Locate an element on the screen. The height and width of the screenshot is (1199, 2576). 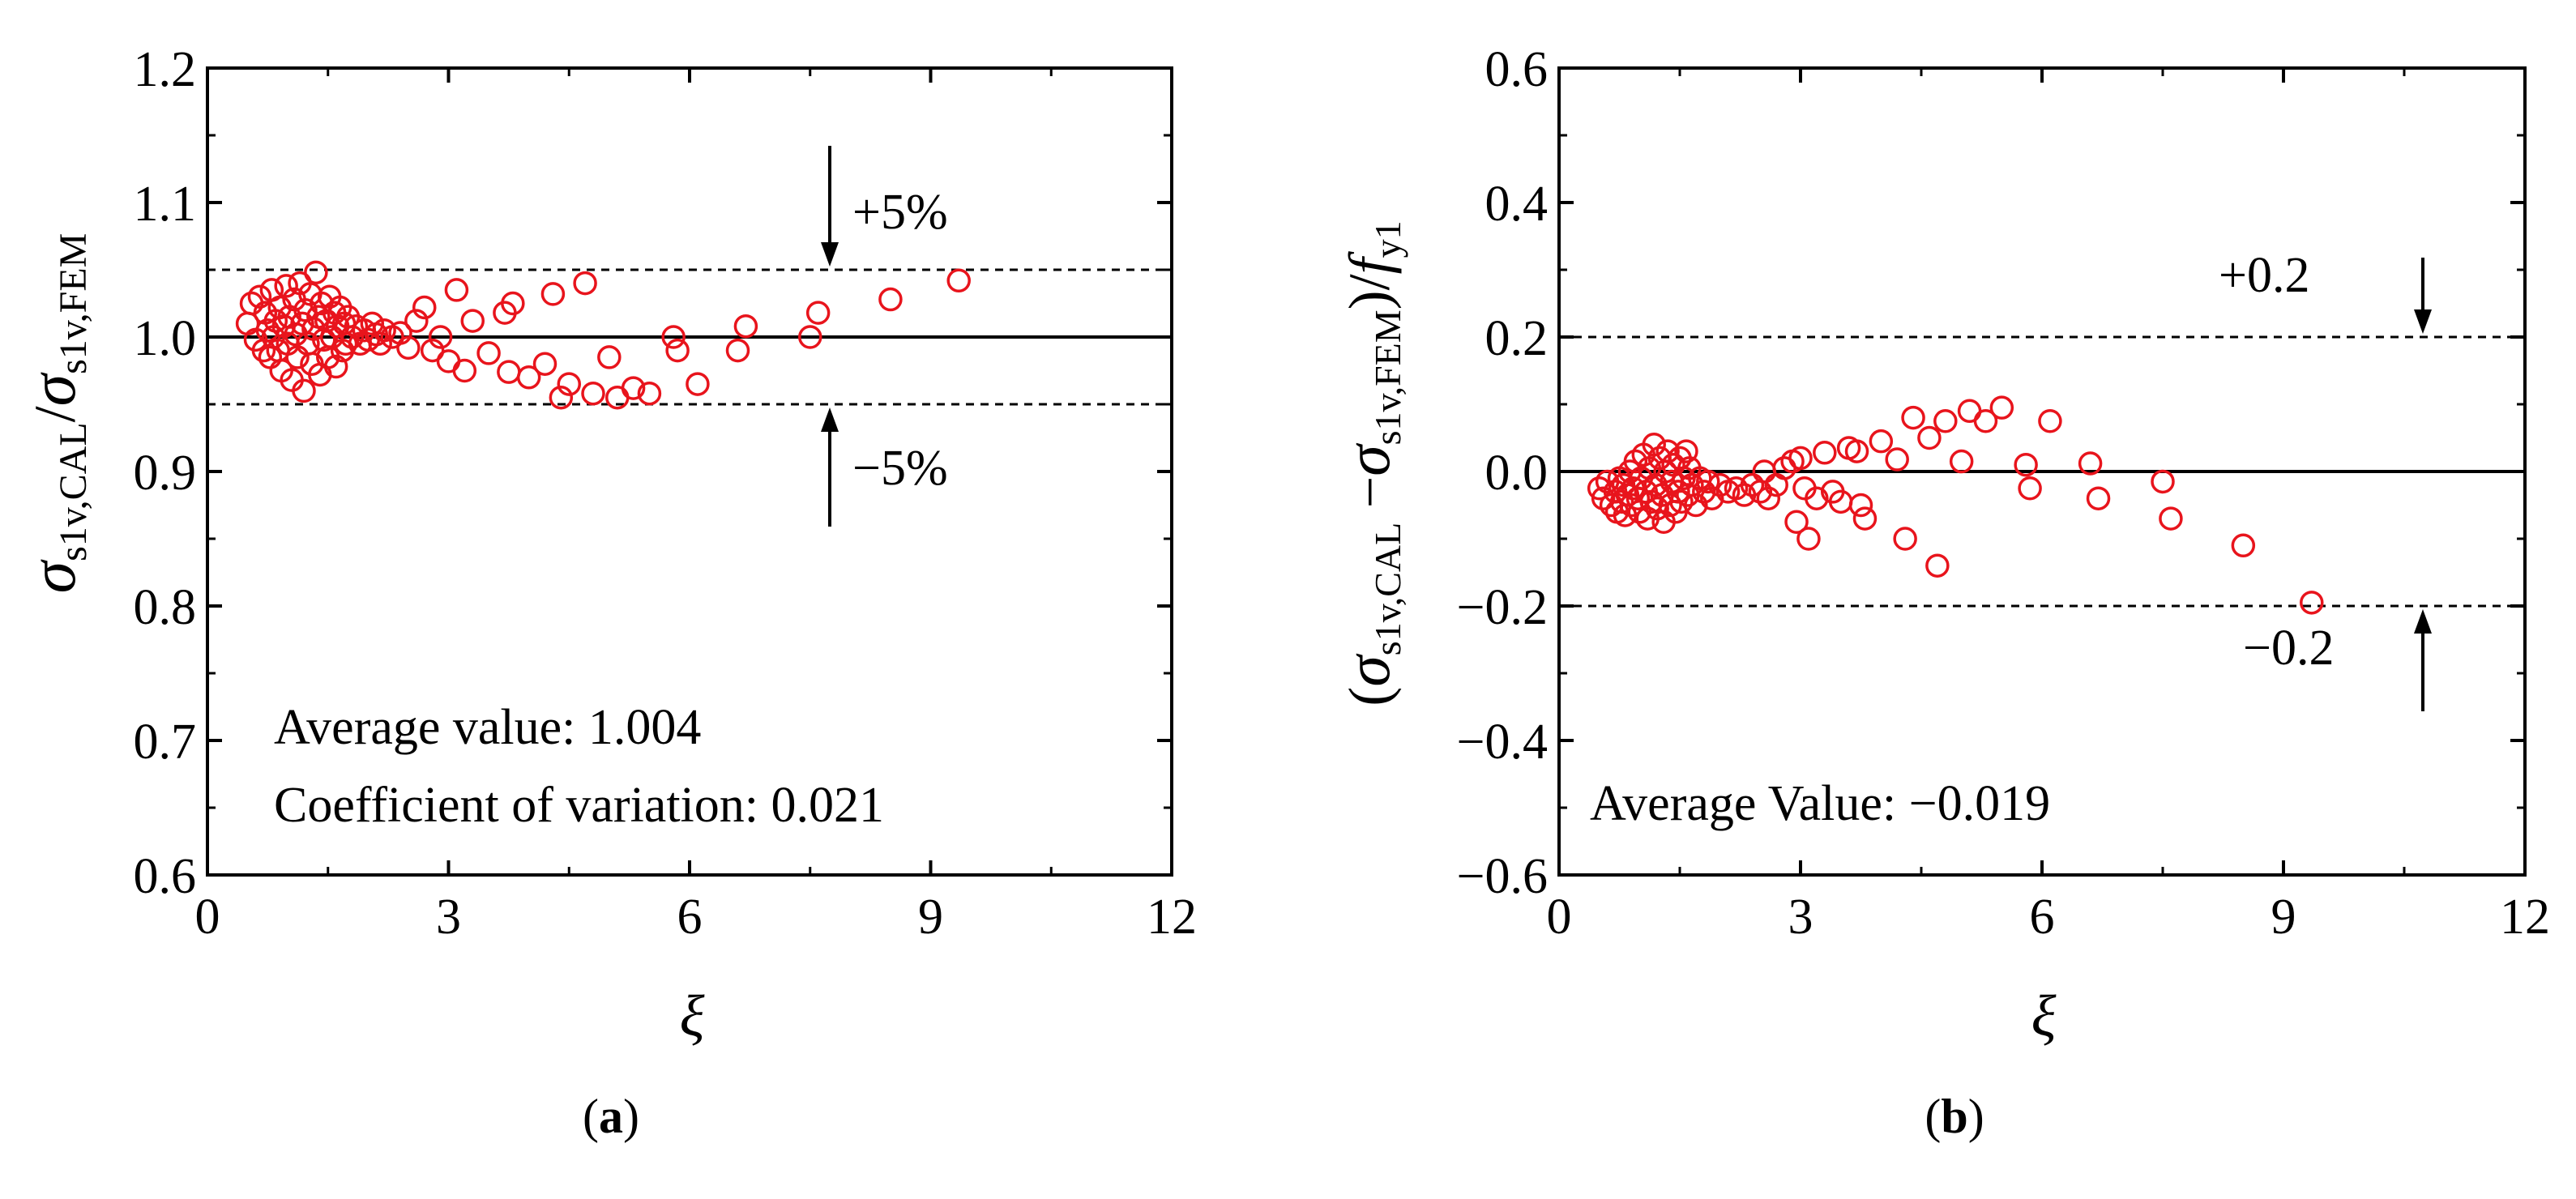
panel-a-cov-annotation: Coefficient of variation: 0.021 is located at coordinates (579, 805).